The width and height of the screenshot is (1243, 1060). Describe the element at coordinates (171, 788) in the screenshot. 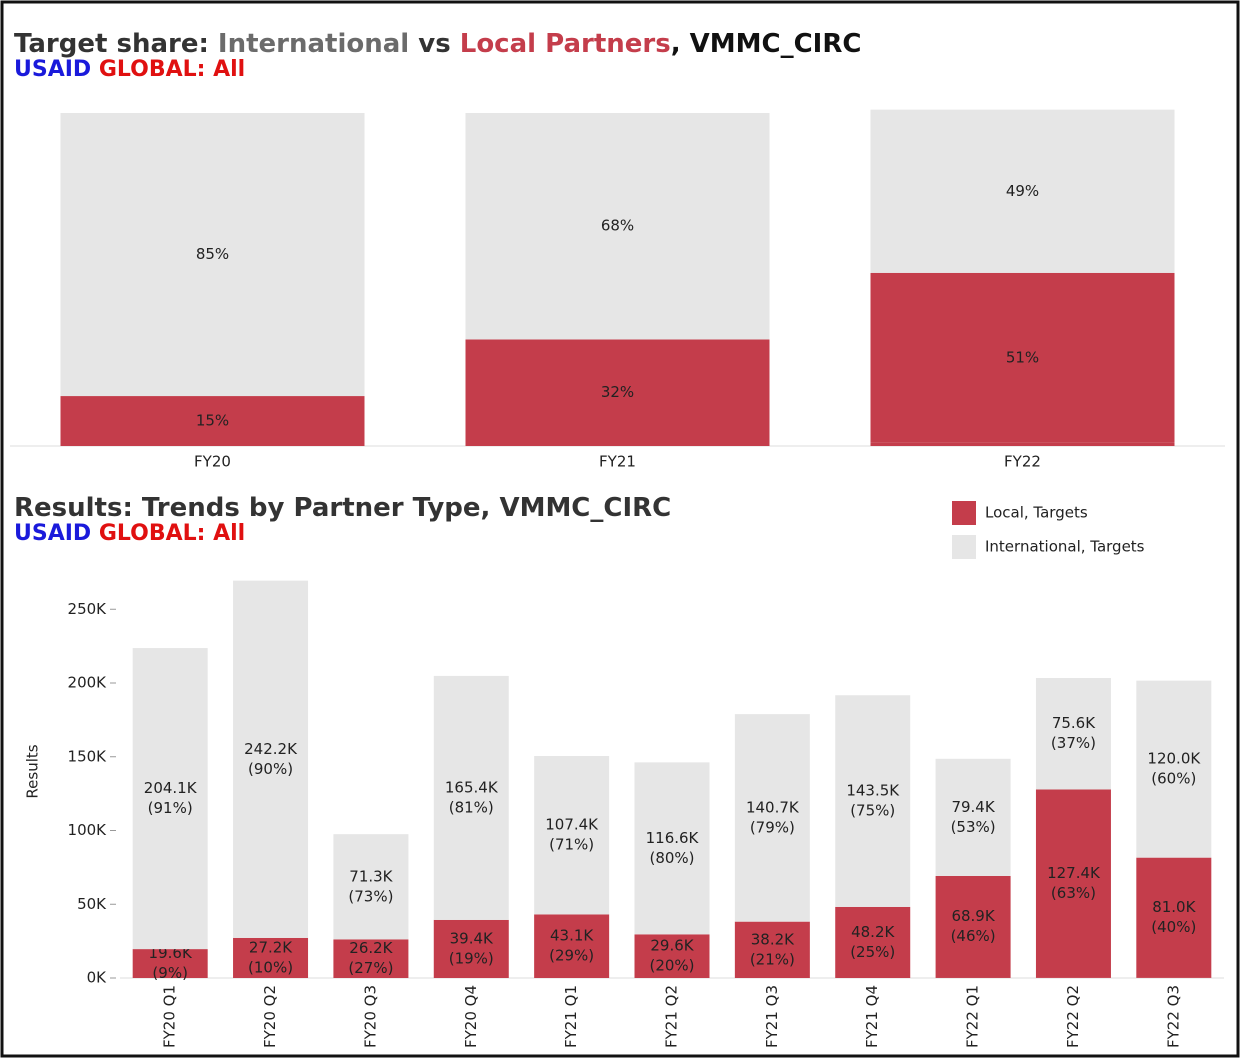

I see `data-label: 204.1K` at that location.